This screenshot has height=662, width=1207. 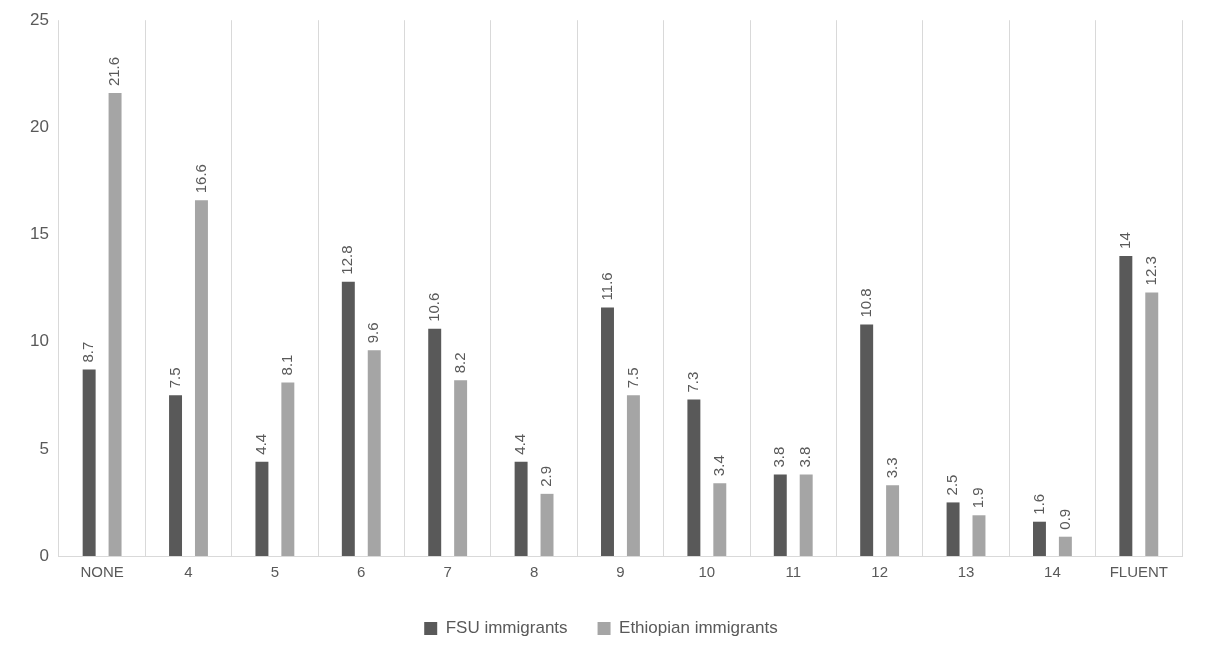 I want to click on data-label: 21.6, so click(x=114, y=71).